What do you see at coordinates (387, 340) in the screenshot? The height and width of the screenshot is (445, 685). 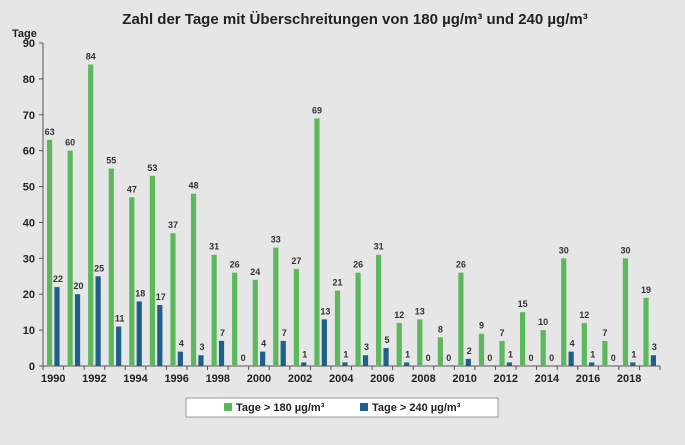 I see `data-label-240-2006: 5` at bounding box center [387, 340].